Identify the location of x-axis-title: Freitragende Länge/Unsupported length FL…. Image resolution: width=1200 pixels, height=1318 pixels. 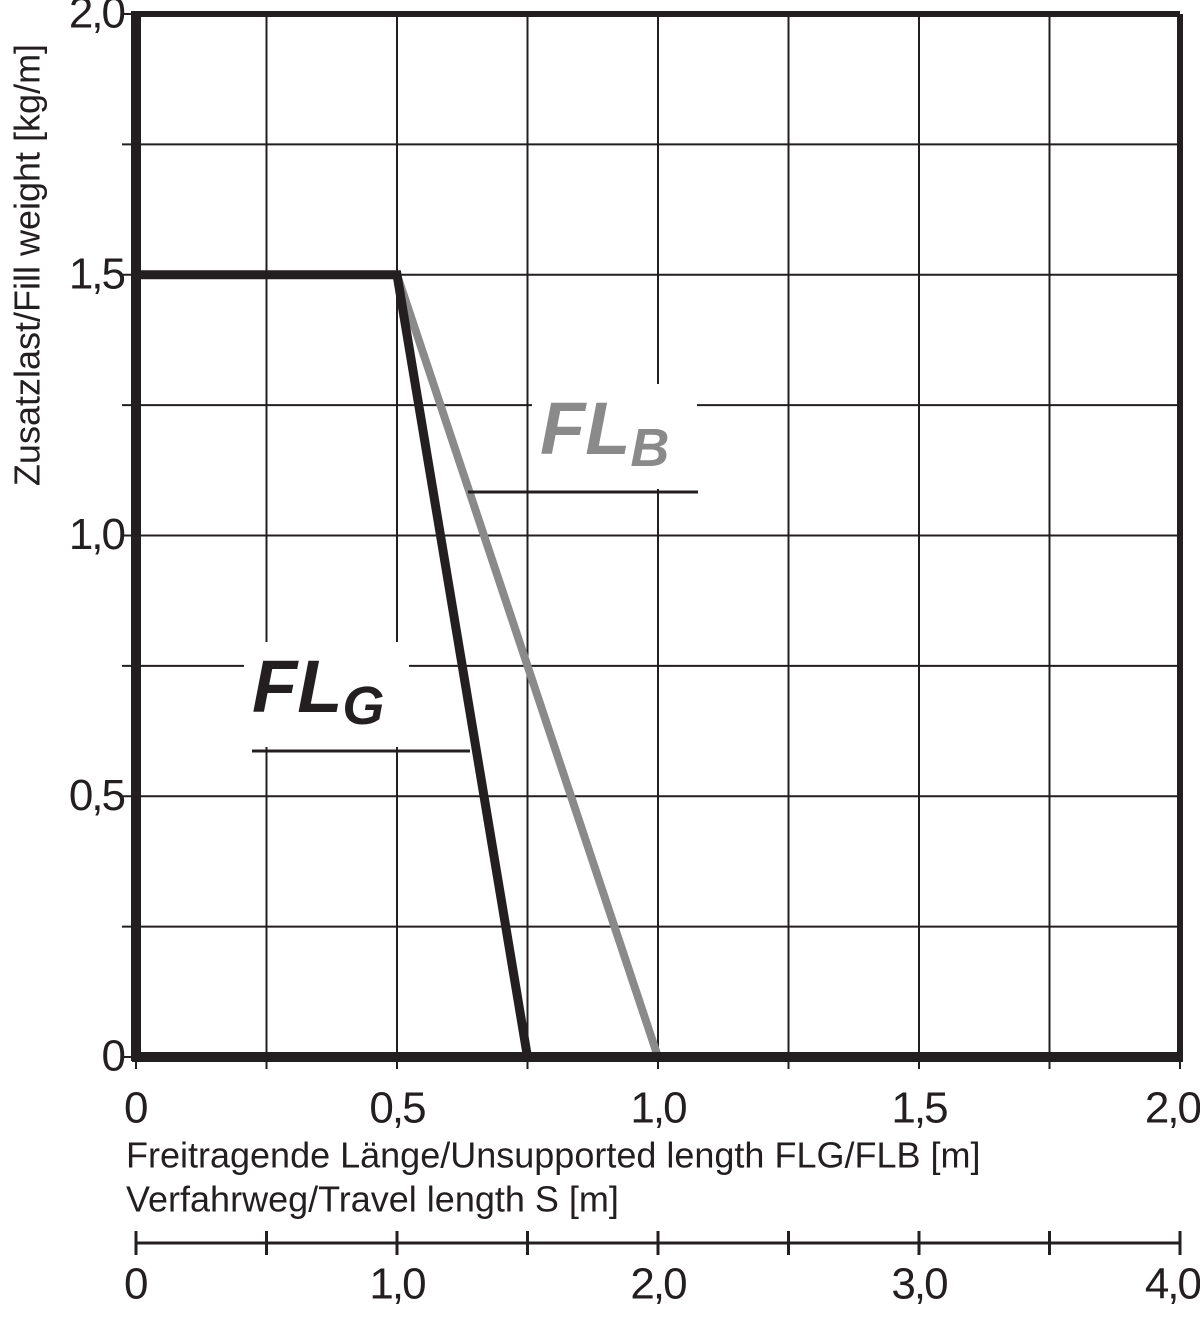
(553, 1155).